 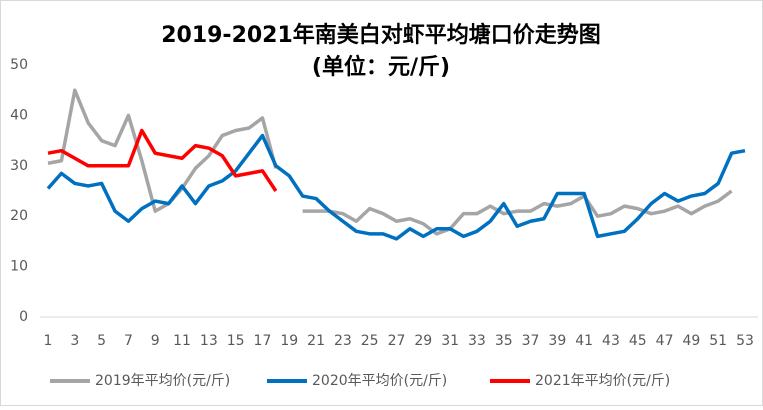 I want to click on x-tick-label: 15, so click(x=236, y=341).